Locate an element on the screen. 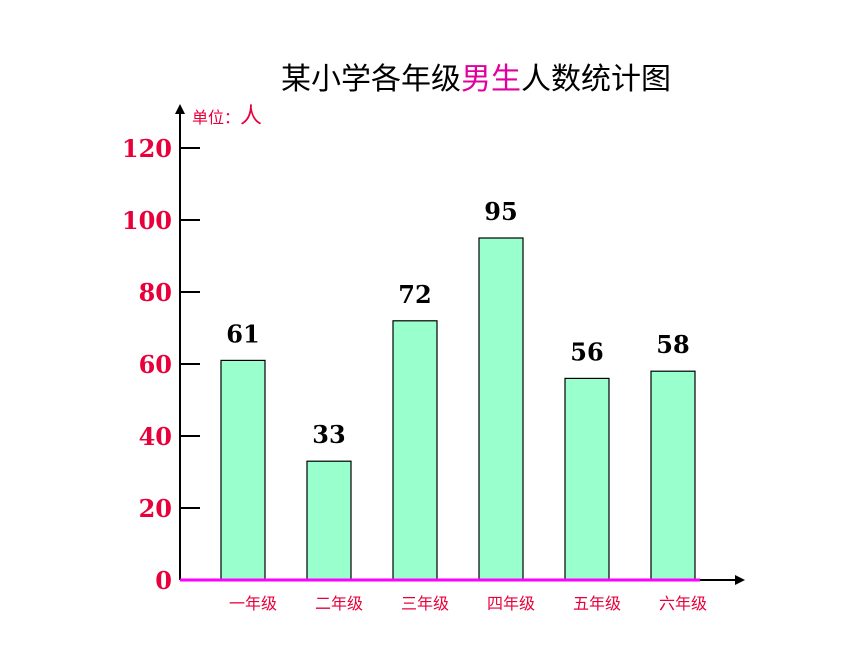  x-category-label: 一年级 is located at coordinates (253, 603).